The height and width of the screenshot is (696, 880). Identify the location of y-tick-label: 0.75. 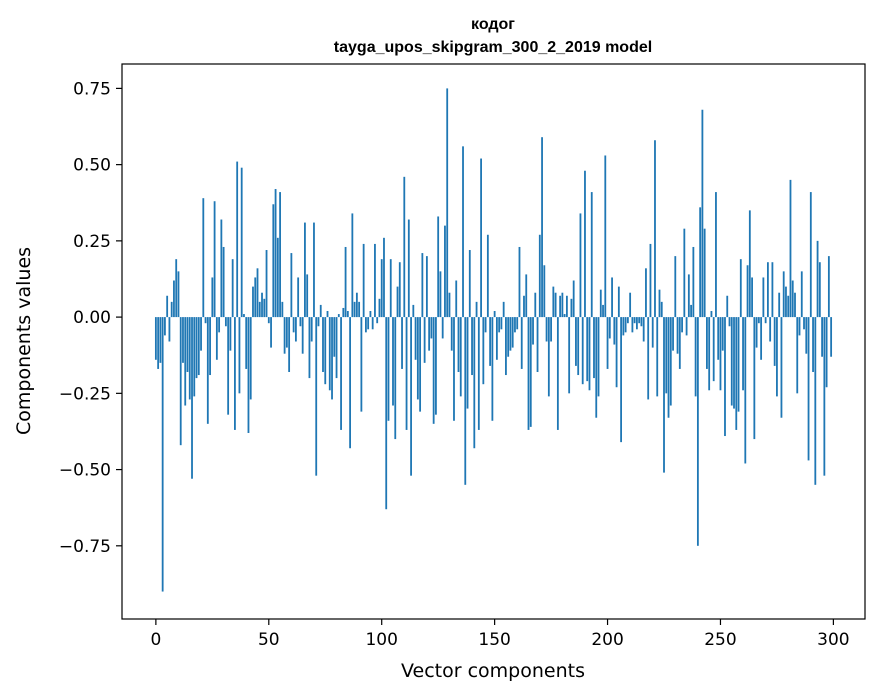
(92, 89).